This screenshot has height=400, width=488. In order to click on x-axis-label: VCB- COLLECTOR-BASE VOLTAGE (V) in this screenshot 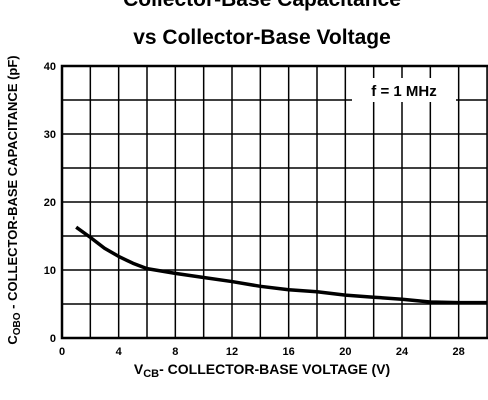, I will do `click(262, 370)`.